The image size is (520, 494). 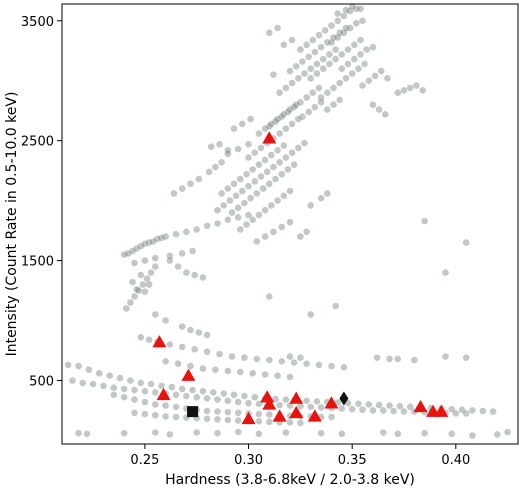 I want to click on x-tick-label: 0.25, so click(x=144, y=460).